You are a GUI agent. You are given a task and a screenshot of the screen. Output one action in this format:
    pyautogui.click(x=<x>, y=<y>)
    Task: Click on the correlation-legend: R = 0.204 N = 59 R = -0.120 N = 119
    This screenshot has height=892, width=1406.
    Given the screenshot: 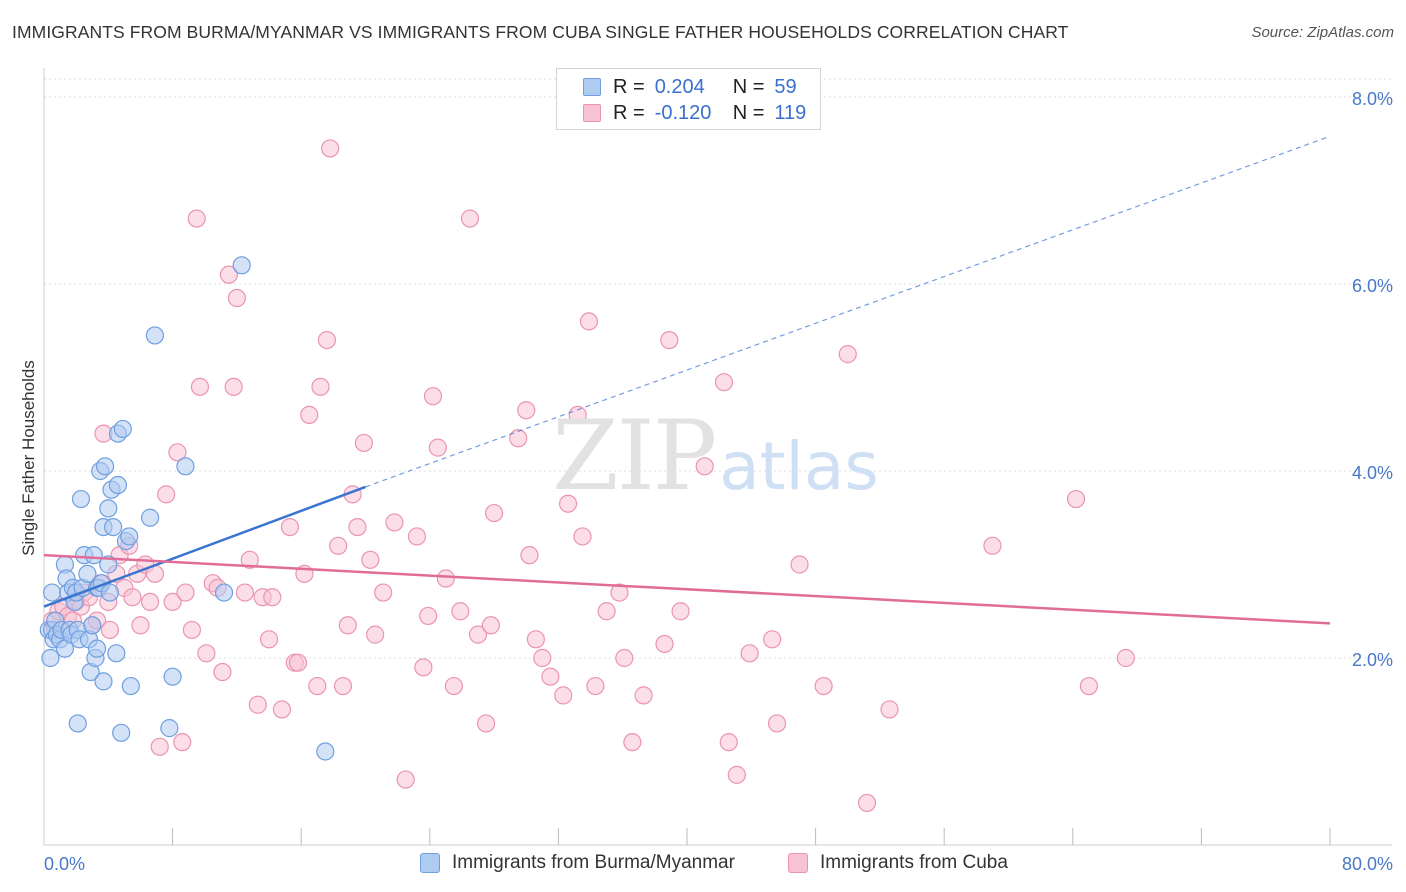 What is the action you would take?
    pyautogui.click(x=688, y=99)
    